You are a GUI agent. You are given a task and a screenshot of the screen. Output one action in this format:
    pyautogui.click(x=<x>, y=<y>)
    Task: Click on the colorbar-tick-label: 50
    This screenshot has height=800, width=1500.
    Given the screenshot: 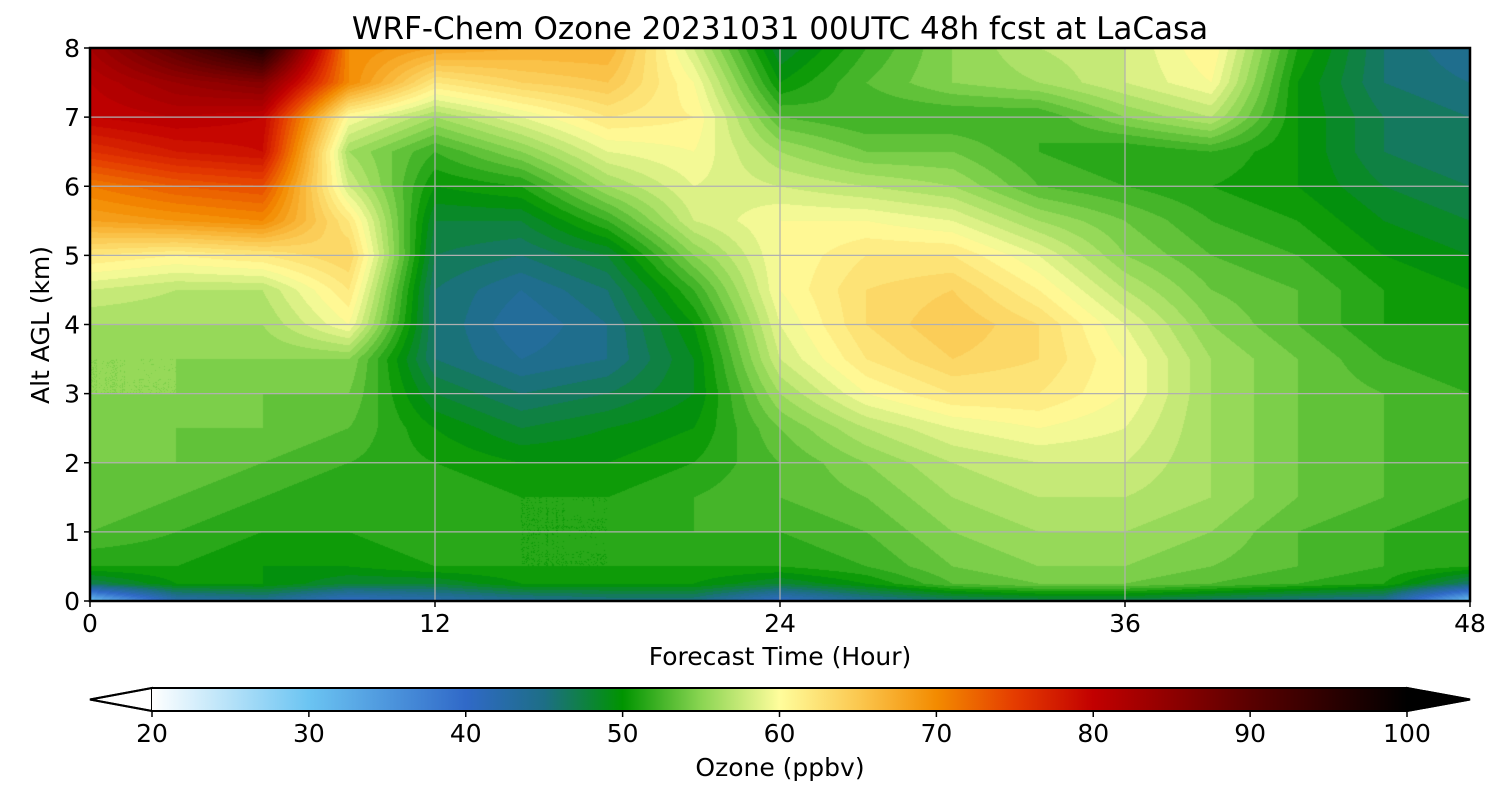 What is the action you would take?
    pyautogui.click(x=623, y=733)
    